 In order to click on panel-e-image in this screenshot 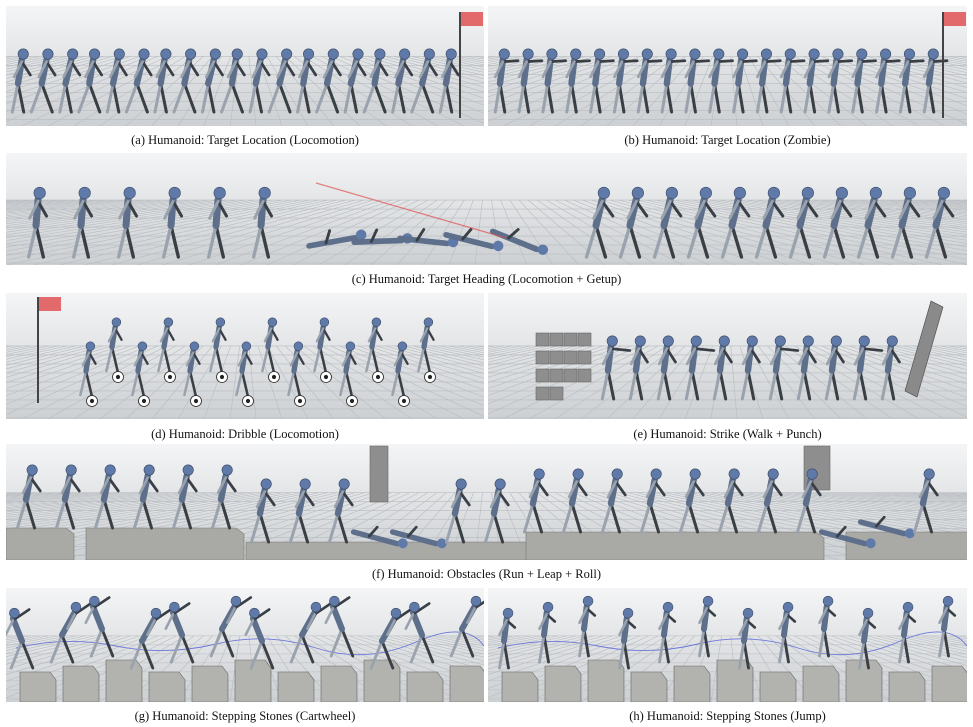, I will do `click(727, 356)`.